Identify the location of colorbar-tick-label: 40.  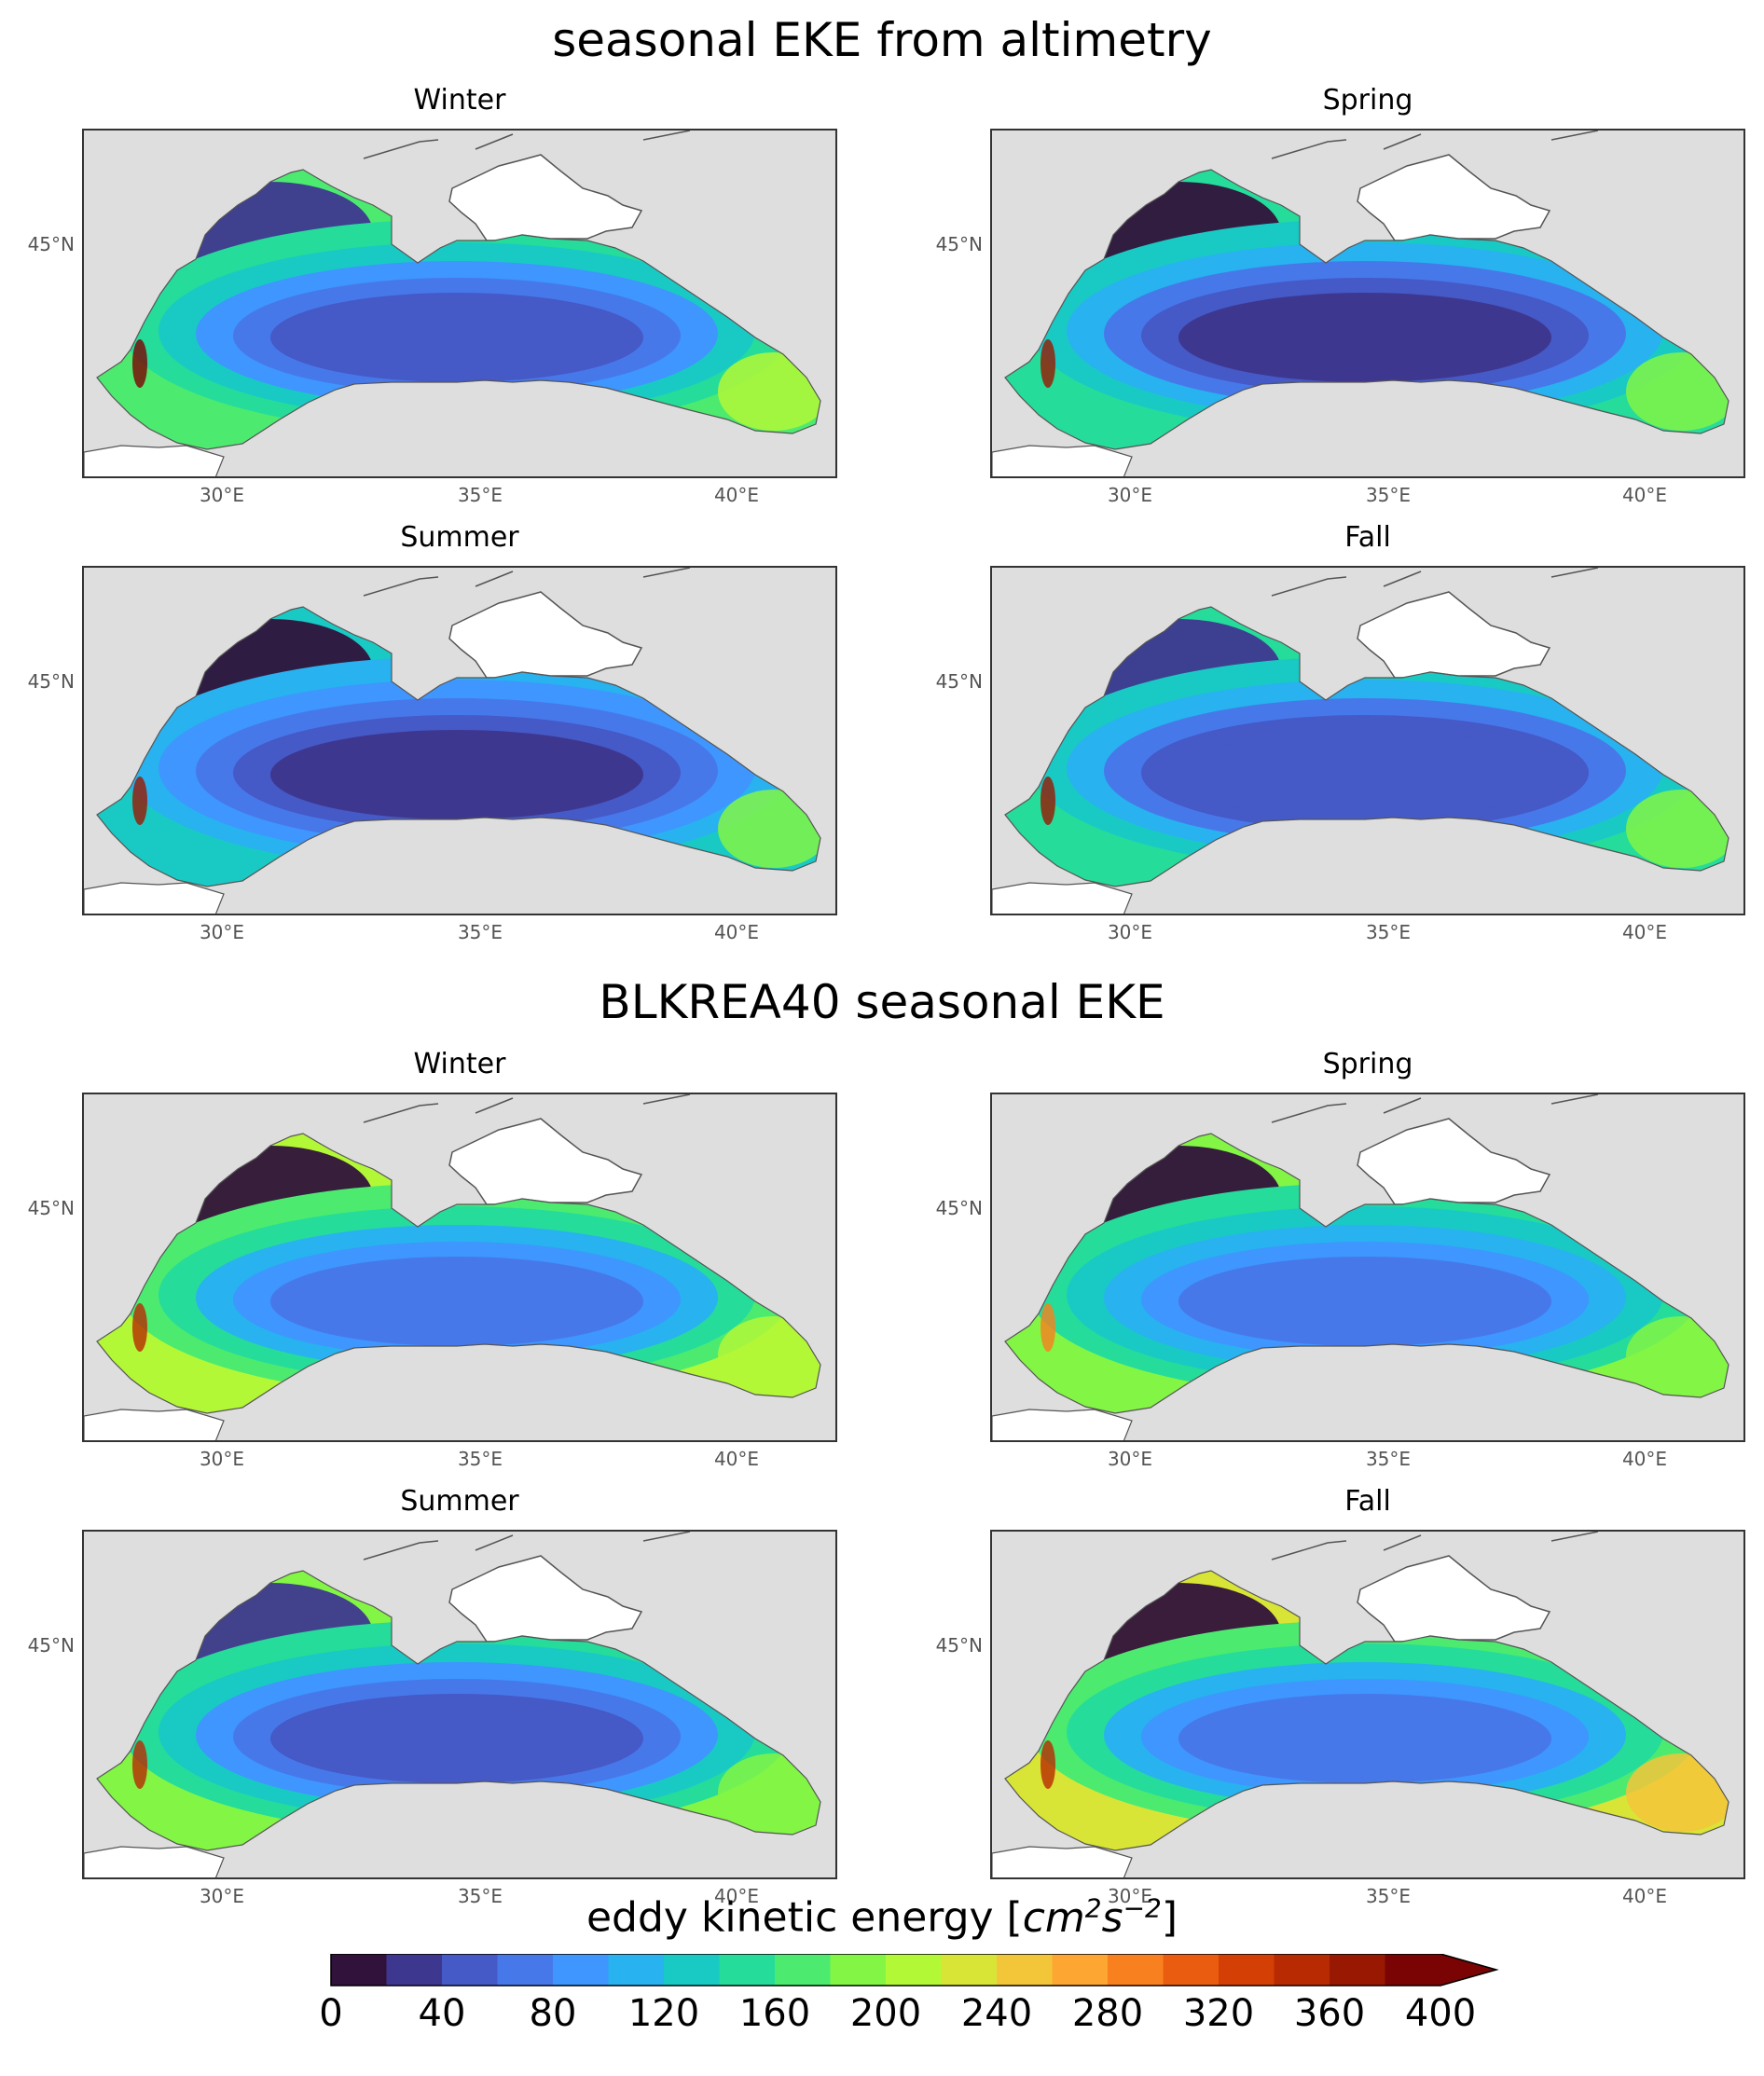
(442, 2013).